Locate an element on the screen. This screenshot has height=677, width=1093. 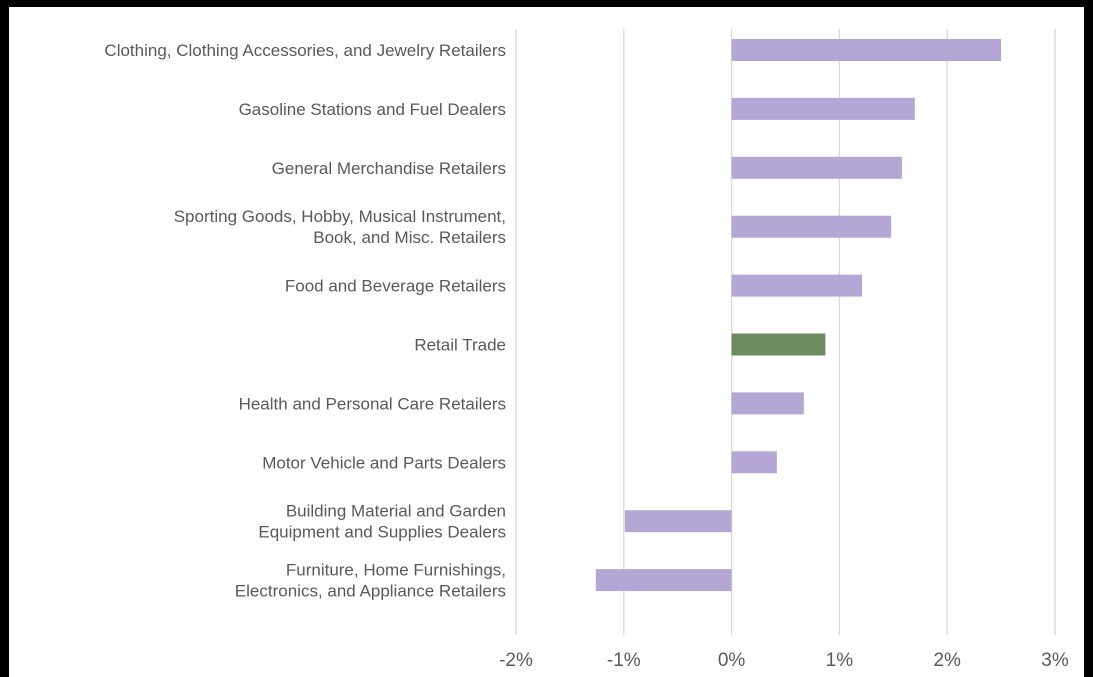
category-label: Food and Beverage Retailers is located at coordinates (395, 286).